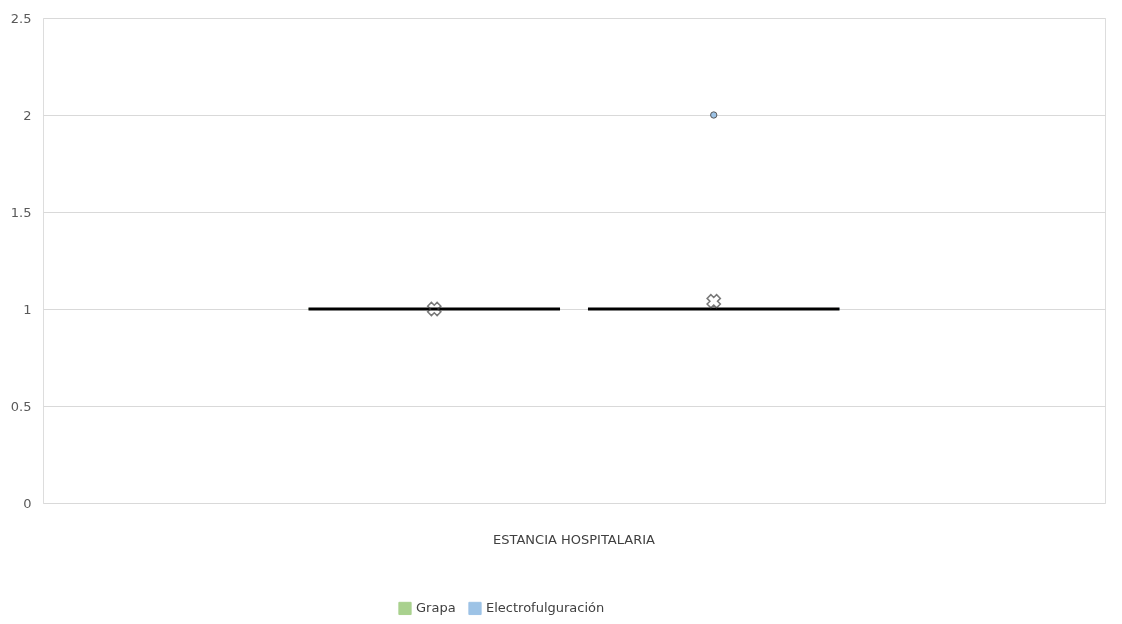  What do you see at coordinates (27, 503) in the screenshot?
I see `y-tick-label: 0` at bounding box center [27, 503].